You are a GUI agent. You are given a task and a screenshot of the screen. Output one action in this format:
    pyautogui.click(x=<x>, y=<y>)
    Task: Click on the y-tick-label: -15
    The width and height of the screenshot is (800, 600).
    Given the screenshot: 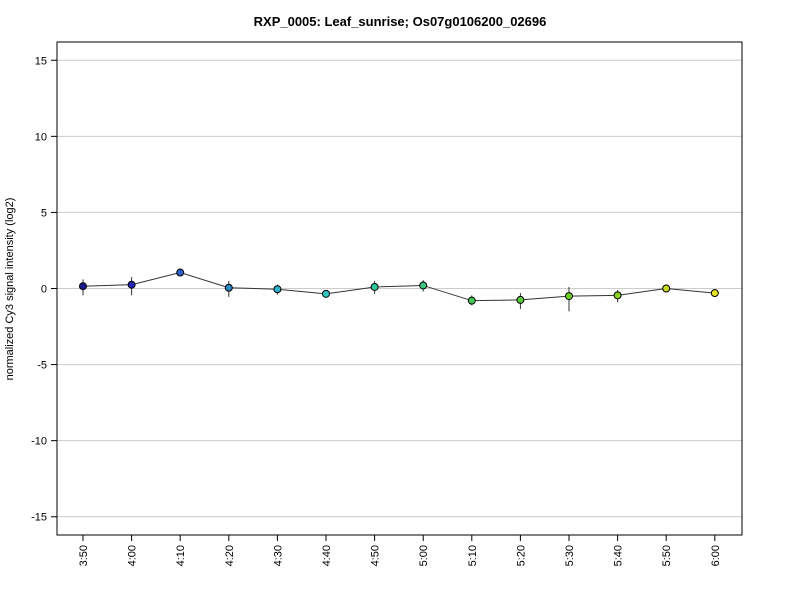 What is the action you would take?
    pyautogui.click(x=39, y=518)
    